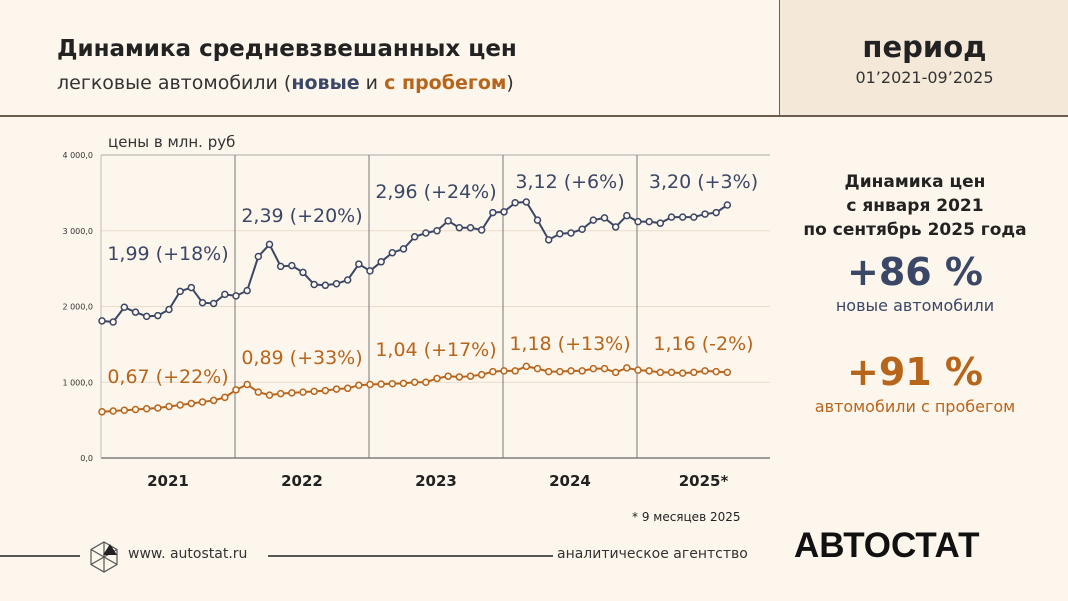 The image size is (1068, 601). Describe the element at coordinates (915, 182) in the screenshot. I see `side-heading-line: Динамика цен` at that location.